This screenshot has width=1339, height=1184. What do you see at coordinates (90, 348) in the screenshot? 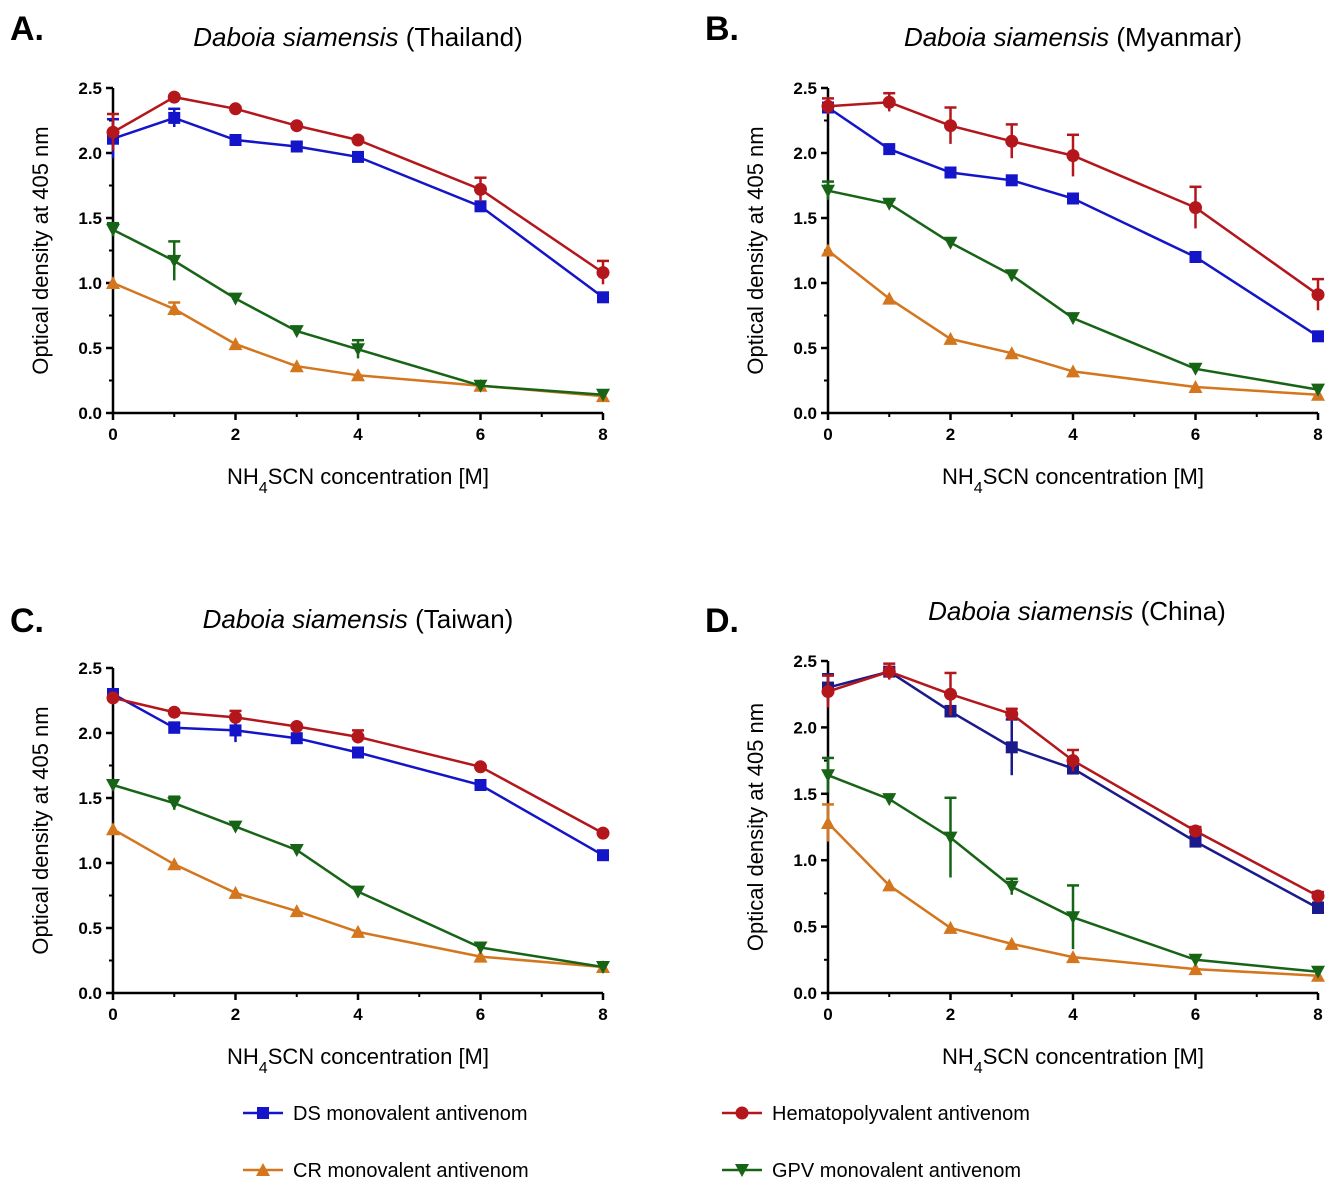
I see `y-tick-label: 0.5` at bounding box center [90, 348].